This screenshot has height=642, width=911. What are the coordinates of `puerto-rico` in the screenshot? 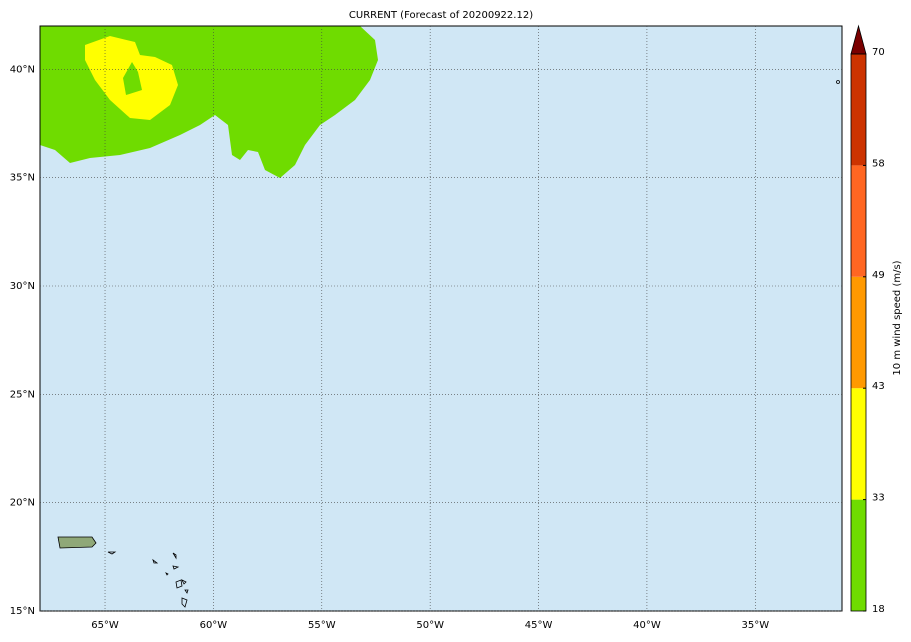 It's located at (77, 542).